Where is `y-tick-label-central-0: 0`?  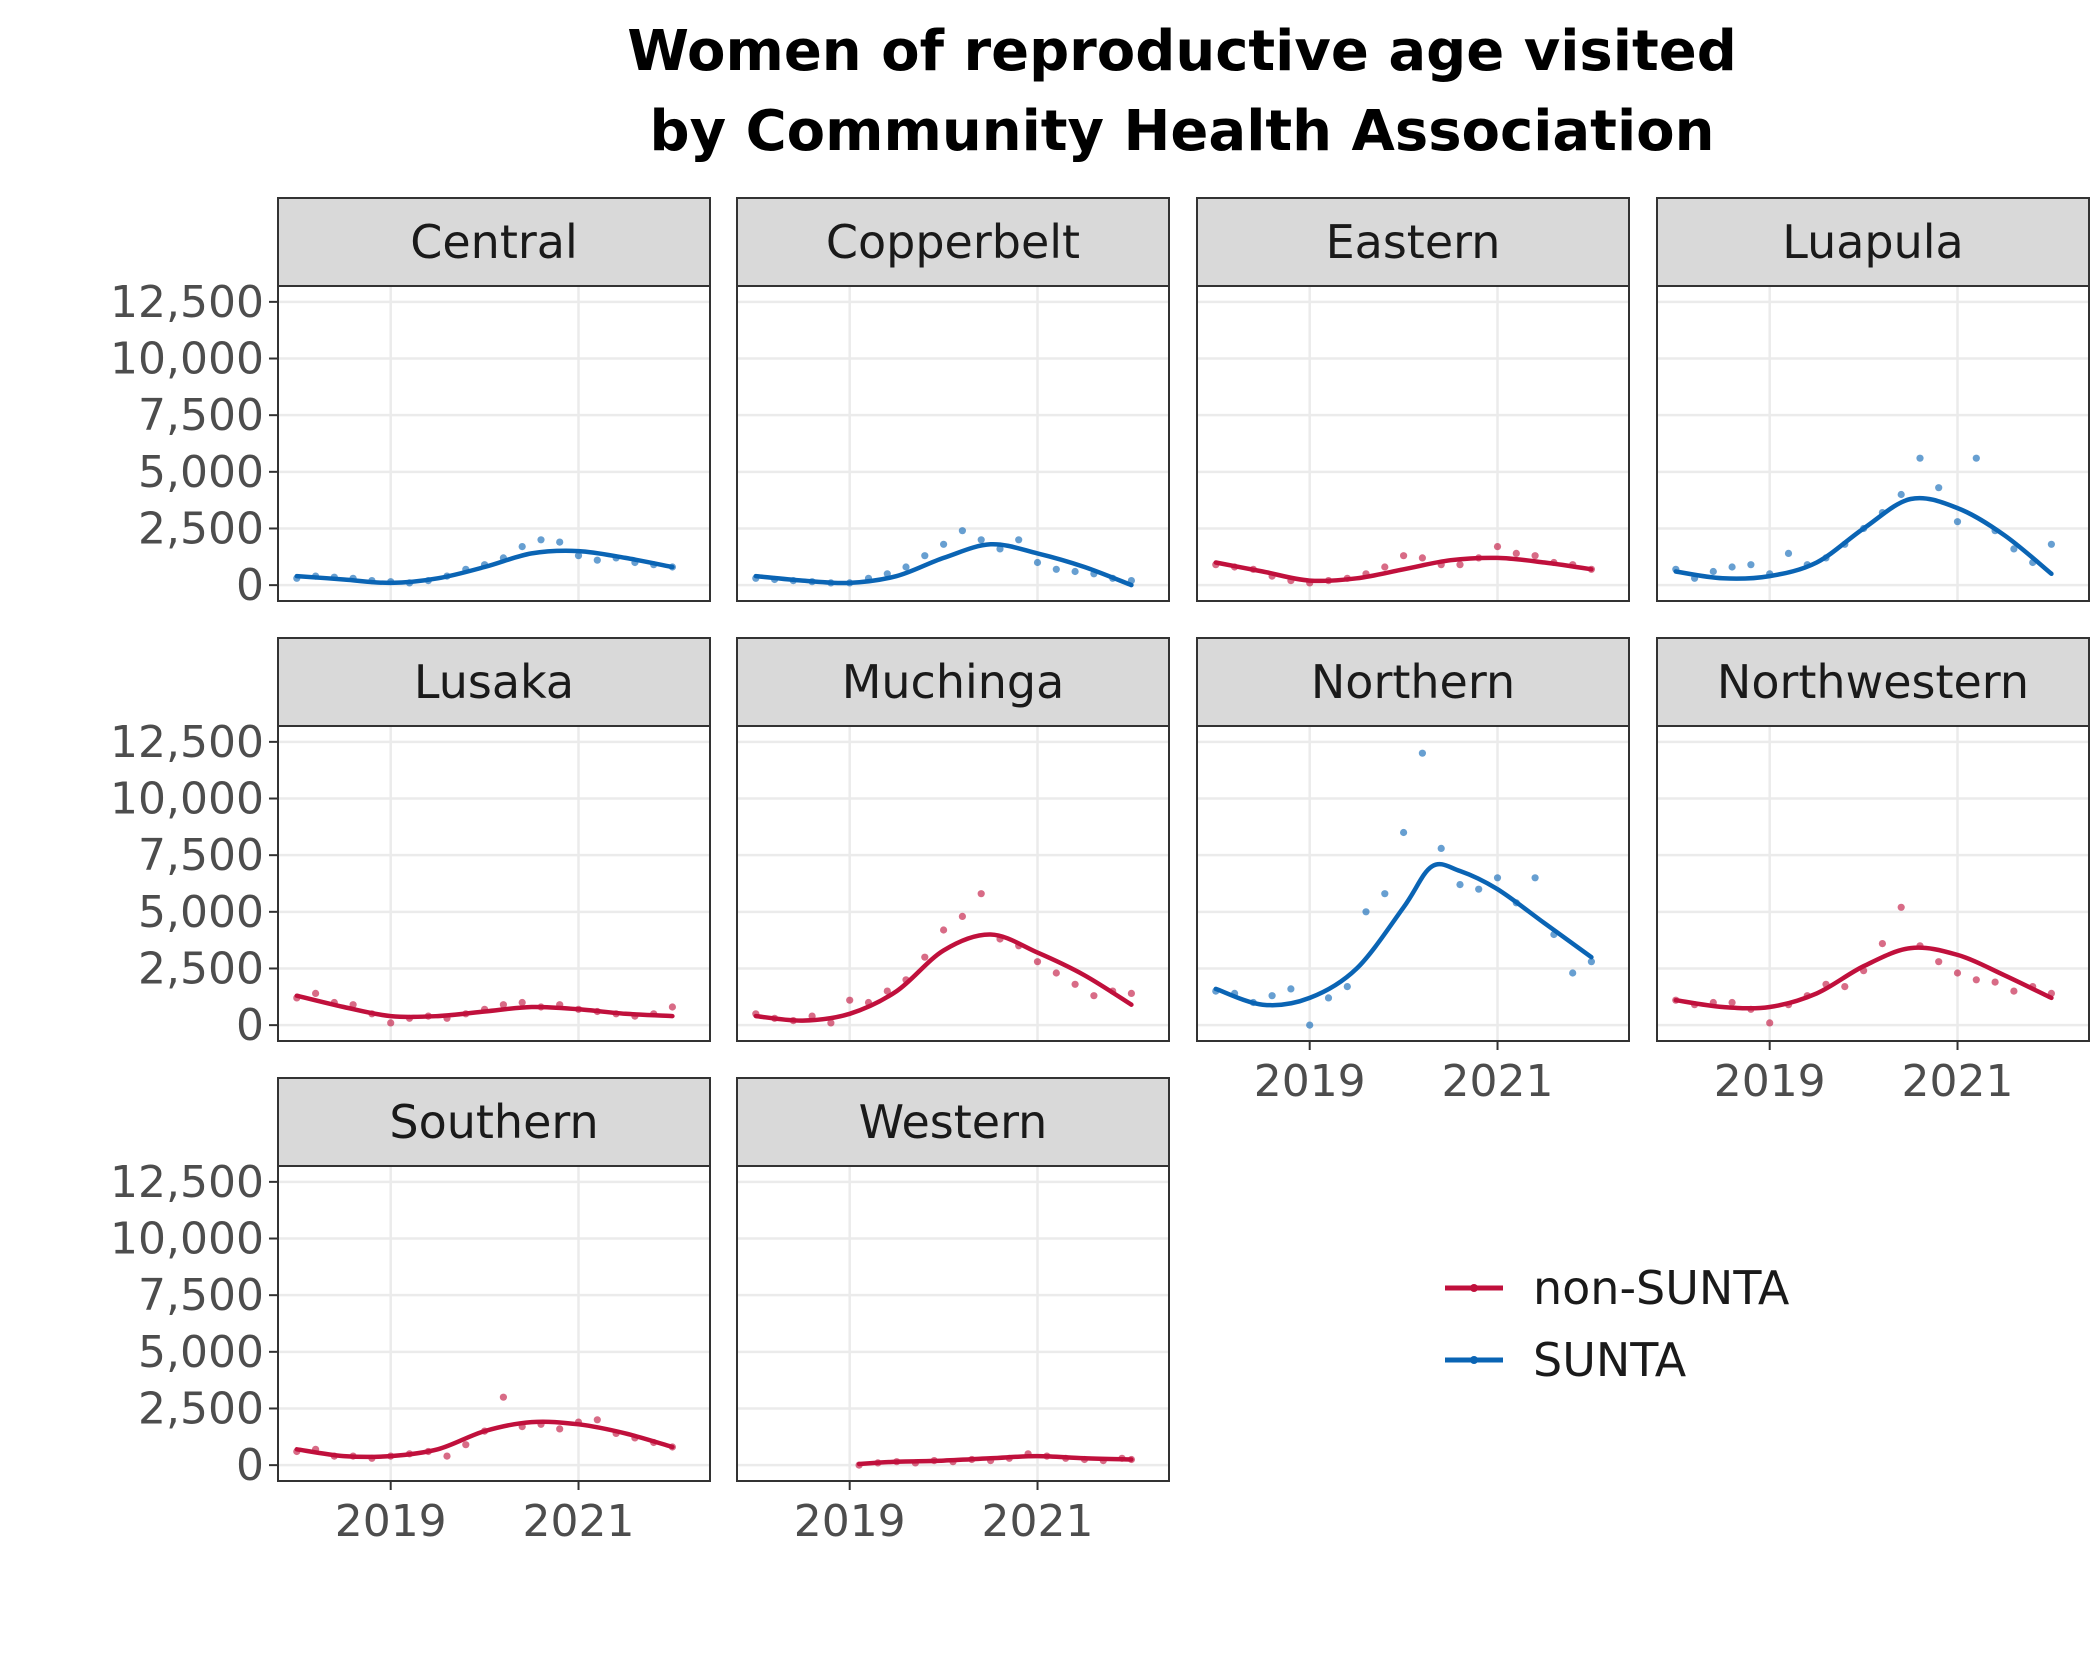
y-tick-label-central-0: 0 is located at coordinates (250, 585).